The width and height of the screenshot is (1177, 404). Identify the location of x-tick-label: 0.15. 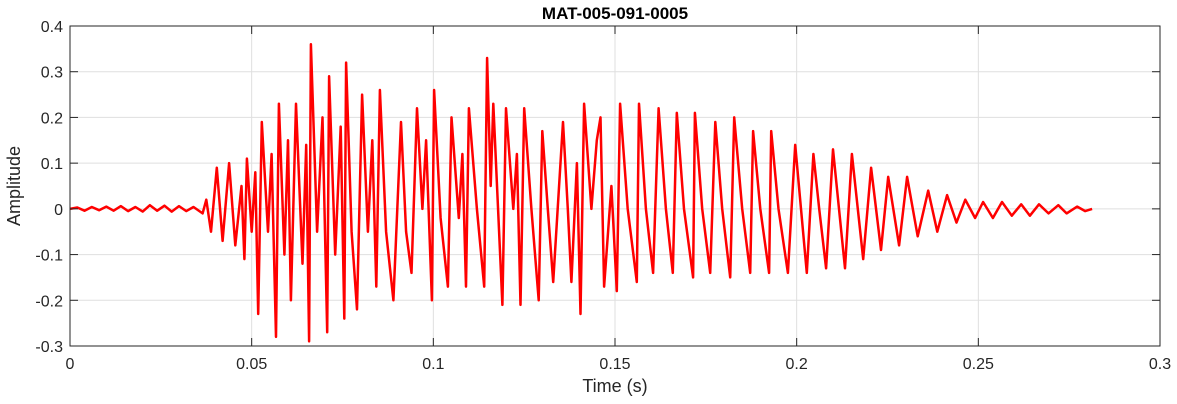
(614, 364).